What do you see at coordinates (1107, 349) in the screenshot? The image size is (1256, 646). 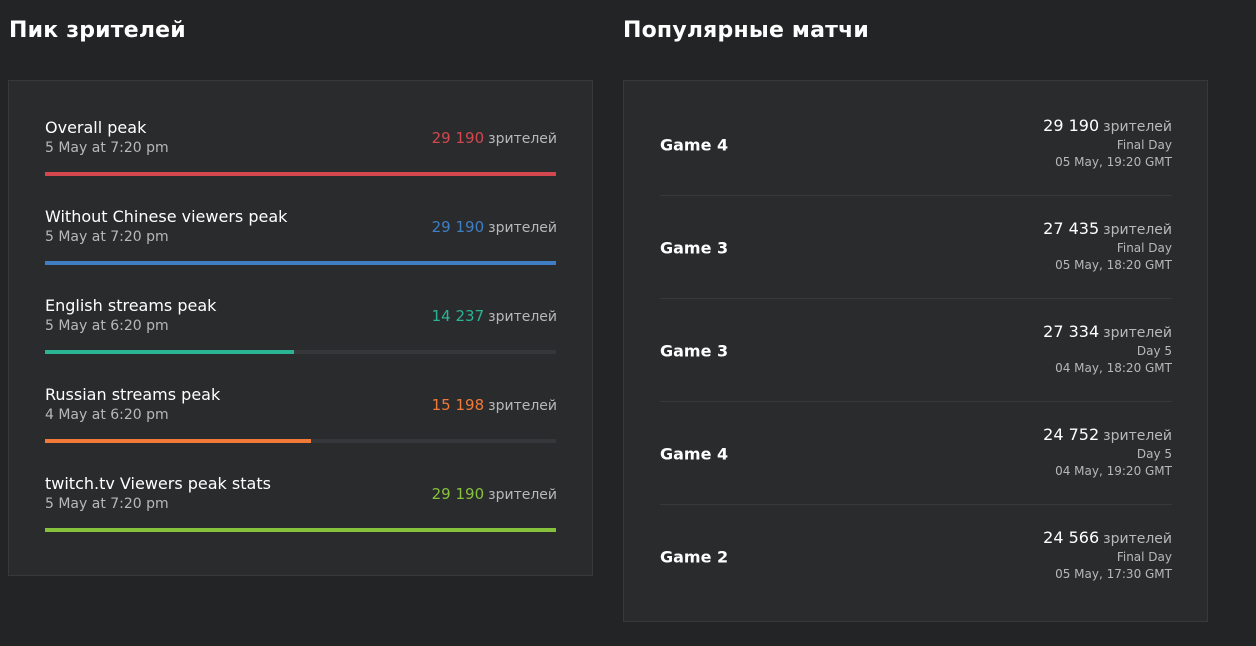 I see `match-info: 27 334 зрителей Day 5 04 May, 18:20 GMT` at bounding box center [1107, 349].